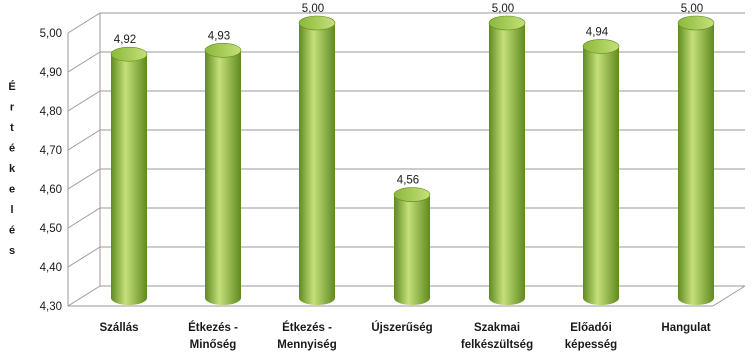 The image size is (754, 357). I want to click on category-label: Mennyiség, so click(306, 345).